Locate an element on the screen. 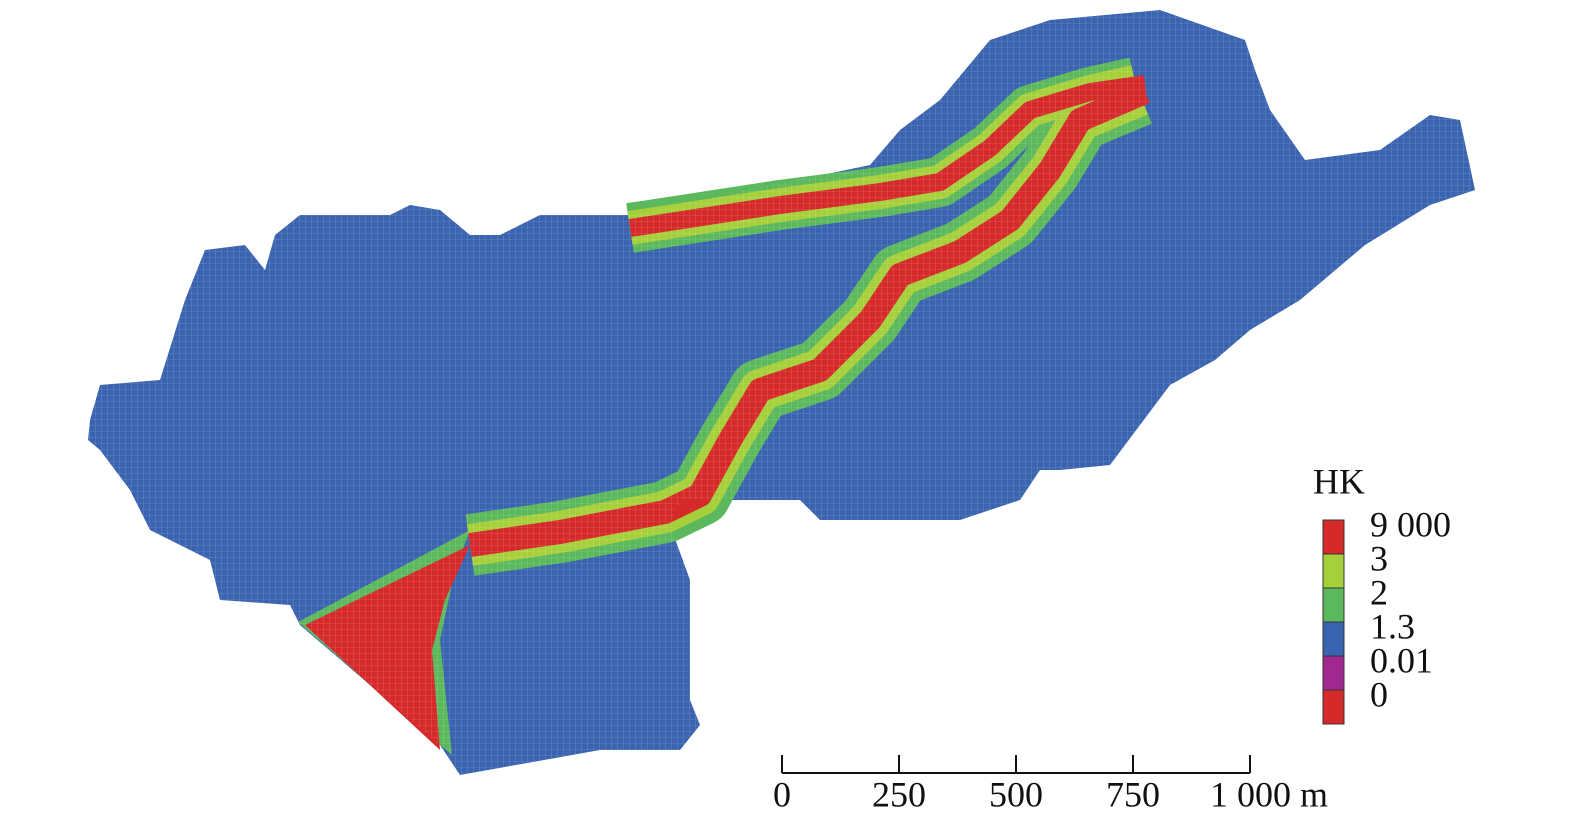 The height and width of the screenshot is (829, 1575). scale-bar: 0 250 500 750 1 000 m is located at coordinates (1050, 784).